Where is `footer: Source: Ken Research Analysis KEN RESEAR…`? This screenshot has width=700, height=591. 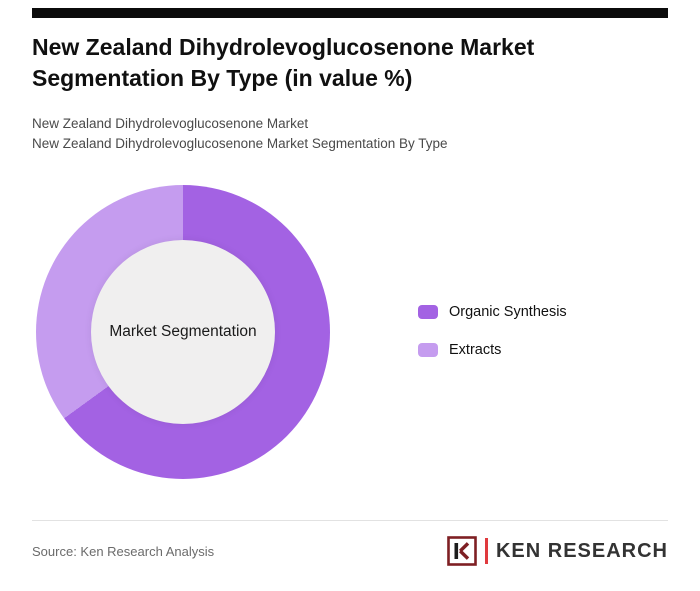
footer: Source: Ken Research Analysis KEN RESEAR… is located at coordinates (350, 551).